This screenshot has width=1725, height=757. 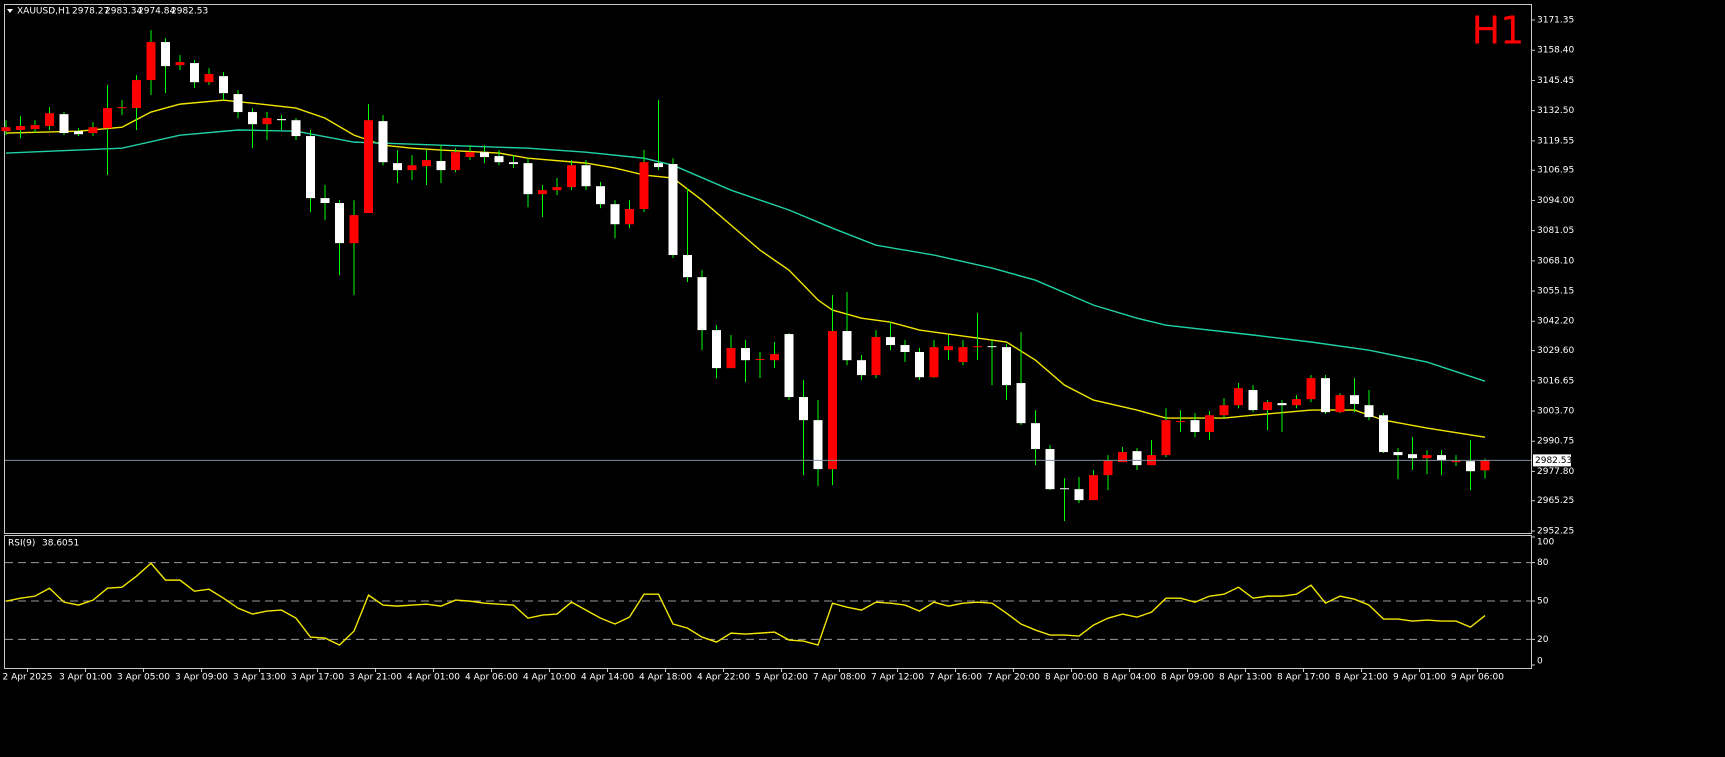 What do you see at coordinates (1498, 31) in the screenshot?
I see `timeframe-label: H1` at bounding box center [1498, 31].